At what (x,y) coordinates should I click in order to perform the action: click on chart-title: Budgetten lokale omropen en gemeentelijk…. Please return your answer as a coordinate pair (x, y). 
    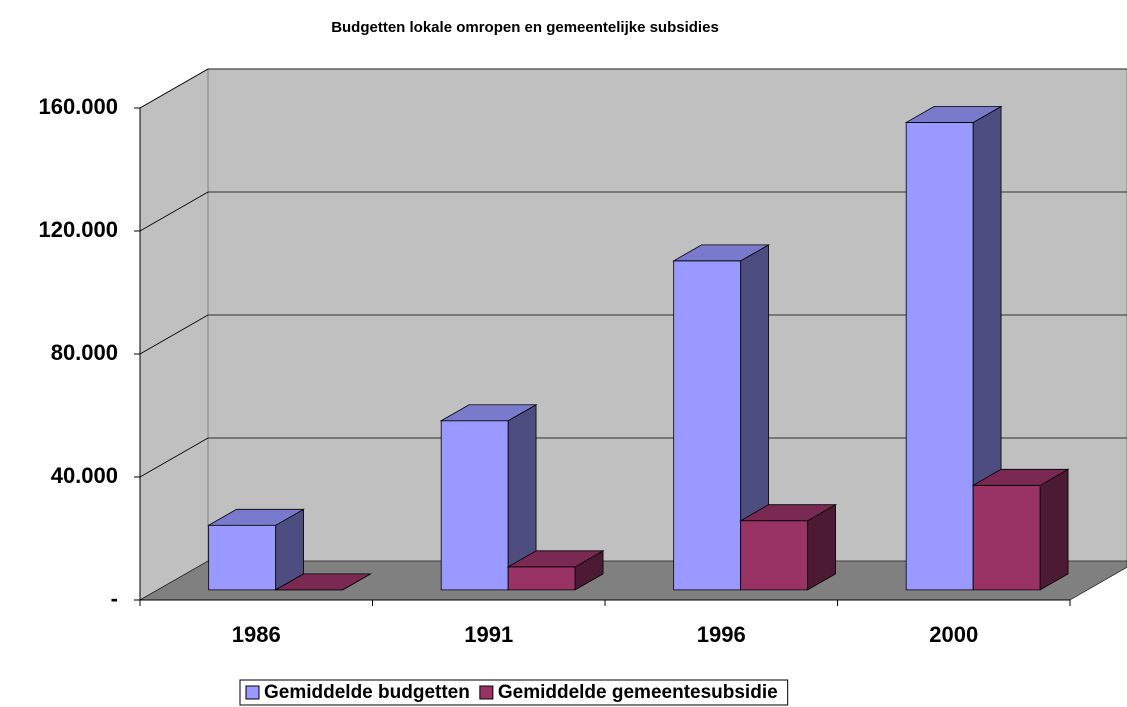
    Looking at the image, I should click on (525, 27).